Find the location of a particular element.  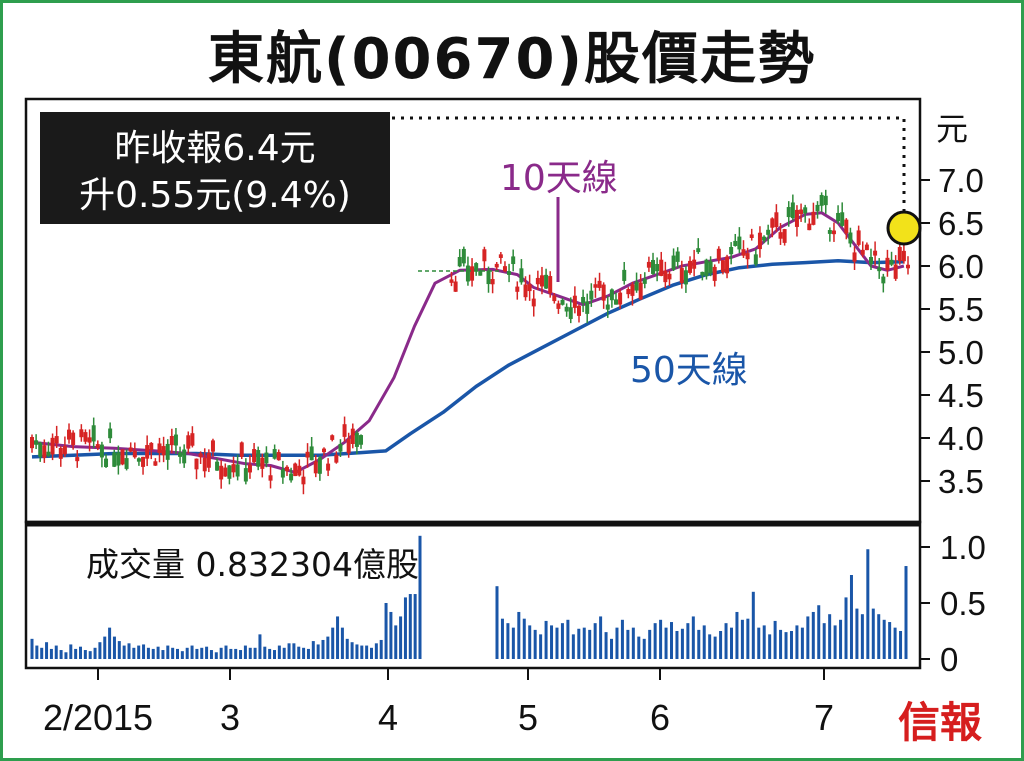

time-tick-label: 7 is located at coordinates (824, 717).